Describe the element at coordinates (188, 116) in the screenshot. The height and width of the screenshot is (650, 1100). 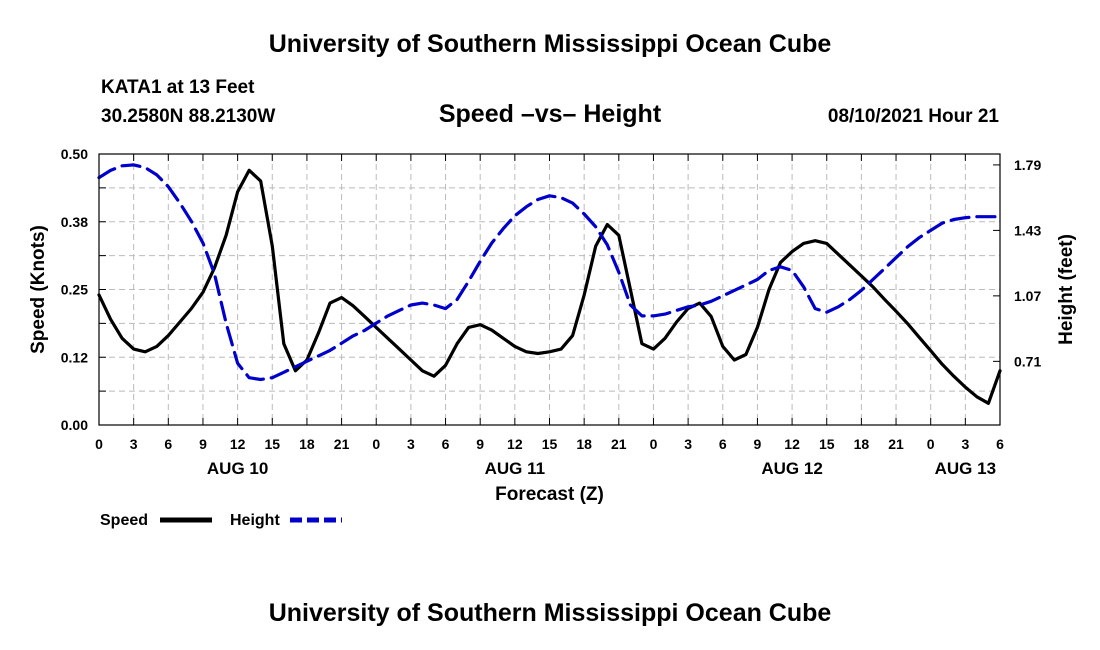
I see `station-coordinates: 30.2580N 88.2130W` at that location.